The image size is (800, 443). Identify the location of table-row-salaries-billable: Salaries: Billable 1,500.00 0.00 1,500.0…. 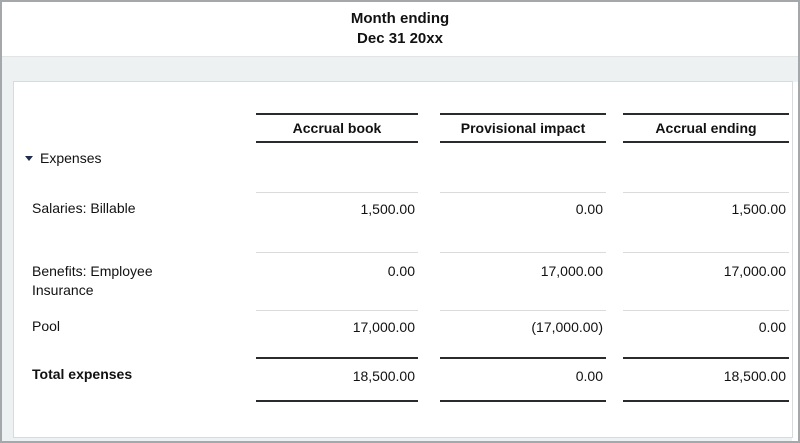
(403, 222).